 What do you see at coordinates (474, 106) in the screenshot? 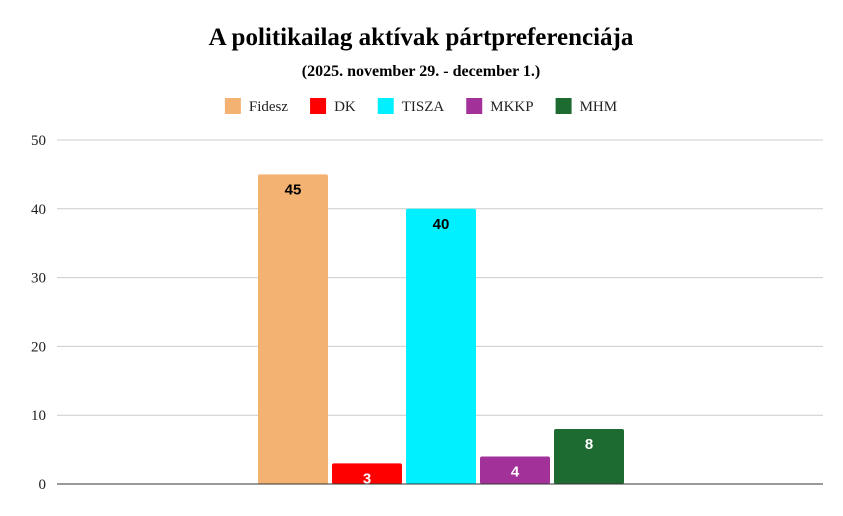
I see `legend-swatch-mkkp` at bounding box center [474, 106].